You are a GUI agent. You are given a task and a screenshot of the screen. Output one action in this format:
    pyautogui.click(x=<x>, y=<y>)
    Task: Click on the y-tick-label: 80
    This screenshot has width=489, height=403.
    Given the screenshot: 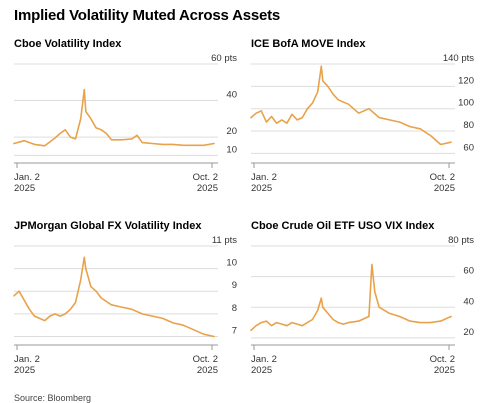 What is the action you would take?
    pyautogui.click(x=468, y=125)
    